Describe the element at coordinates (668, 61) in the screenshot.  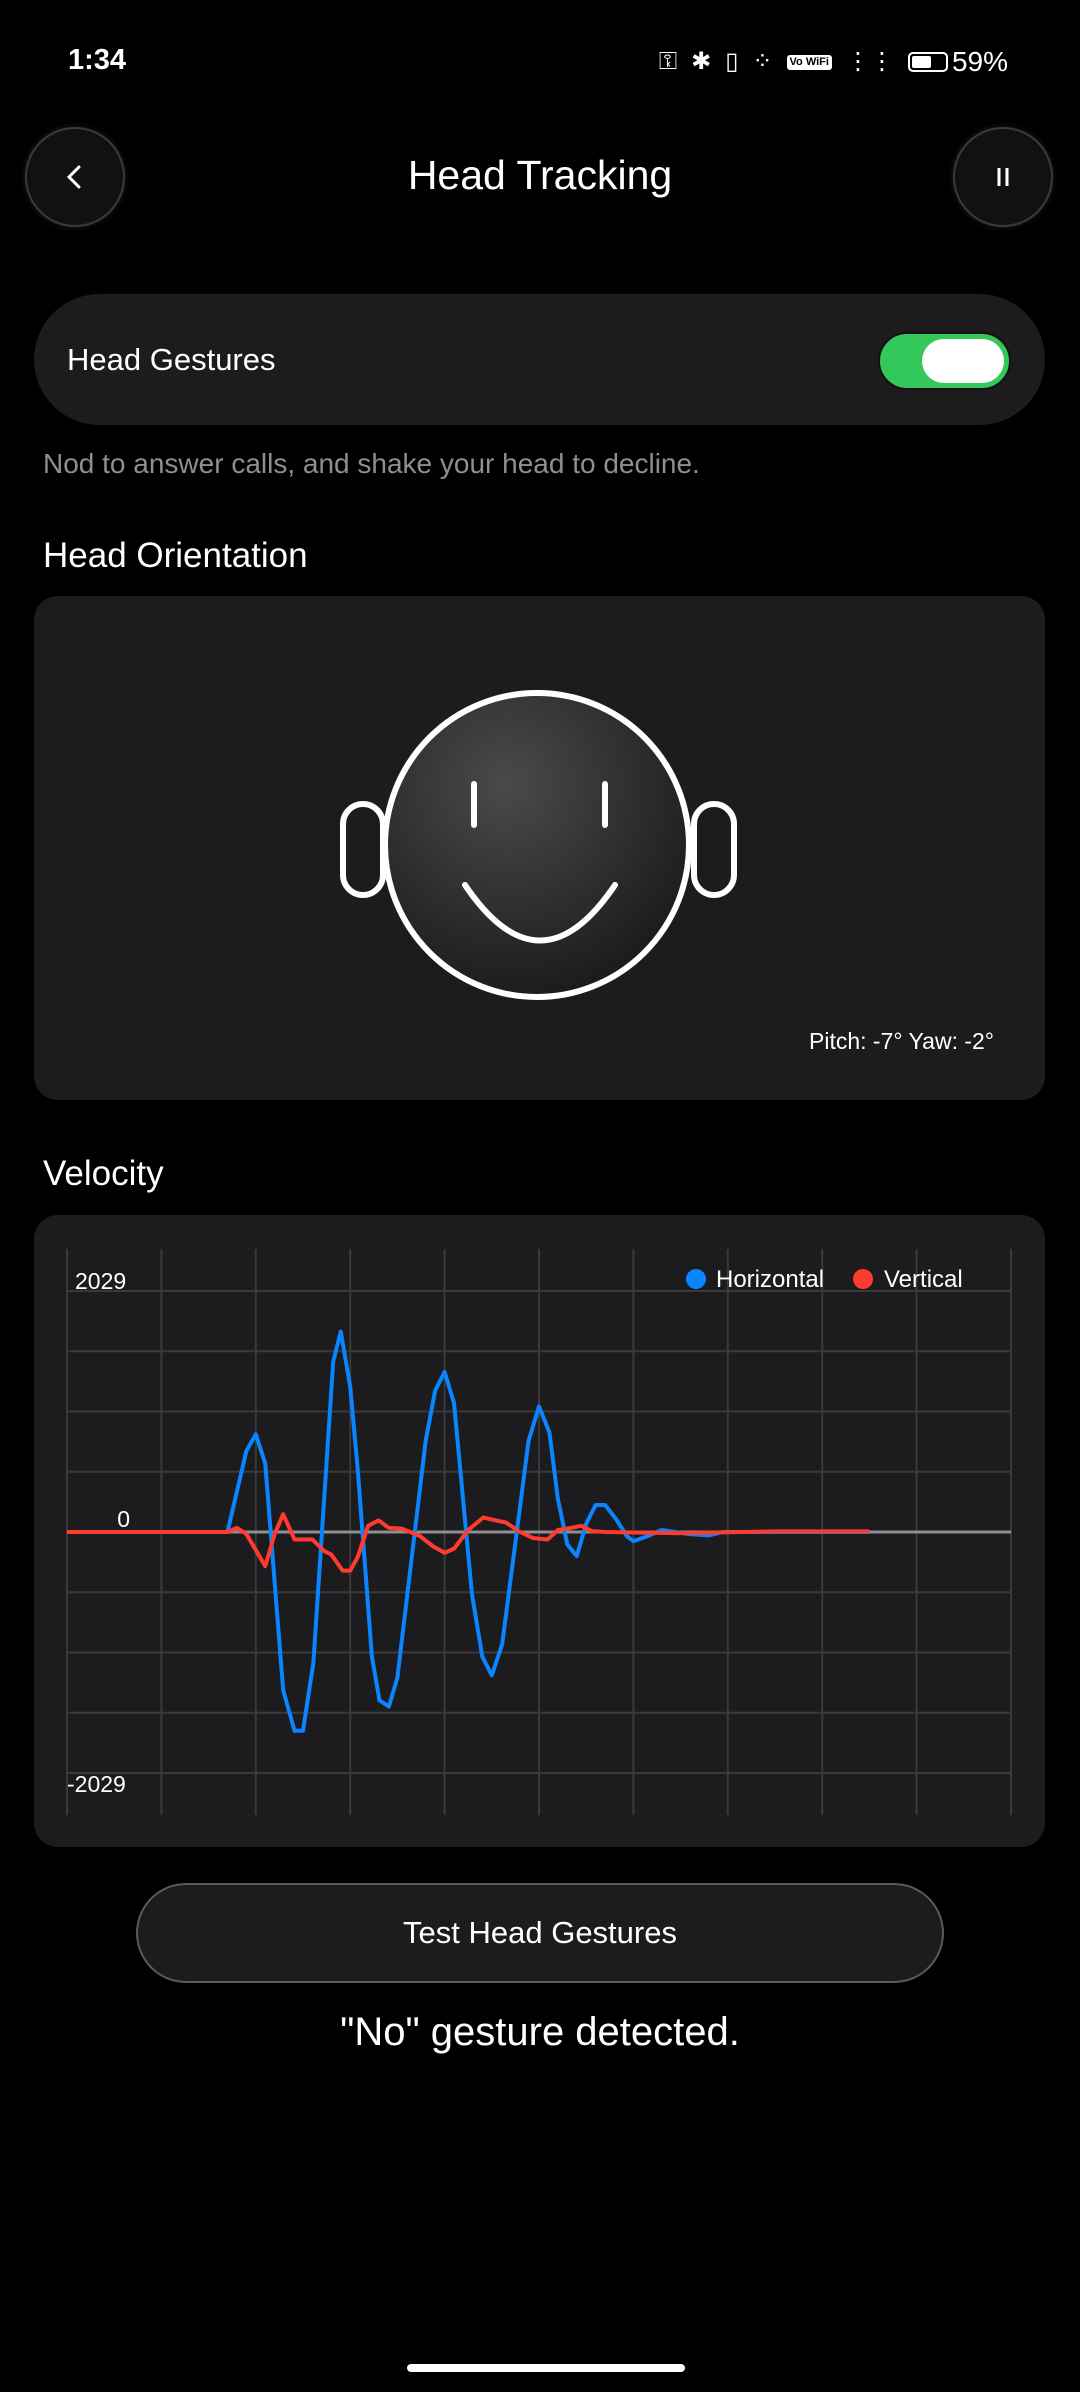
I see `key-icon: ⚿` at that location.